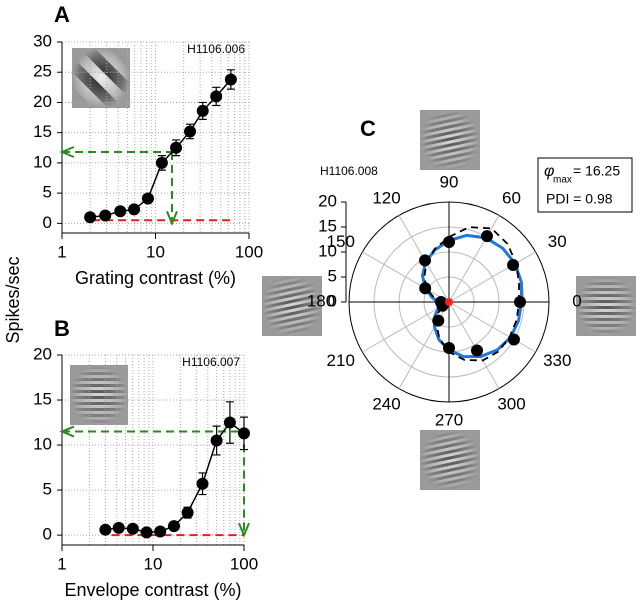 The image size is (640, 604). I want to click on angle-tick-label: 300, so click(511, 404).